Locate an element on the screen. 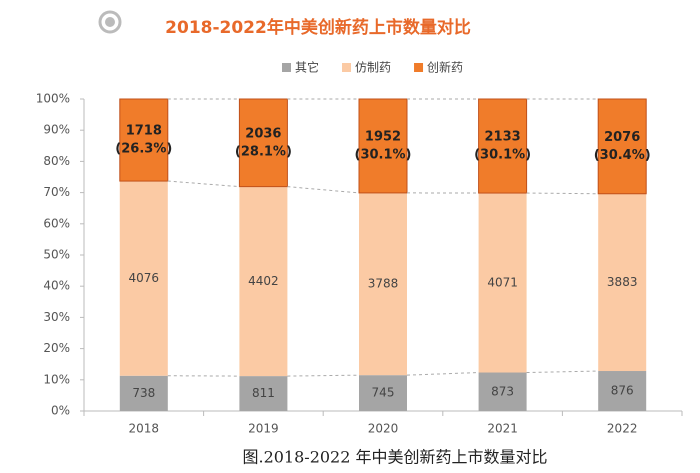 The image size is (700, 473). data-label-share: (30.4%) is located at coordinates (622, 155).